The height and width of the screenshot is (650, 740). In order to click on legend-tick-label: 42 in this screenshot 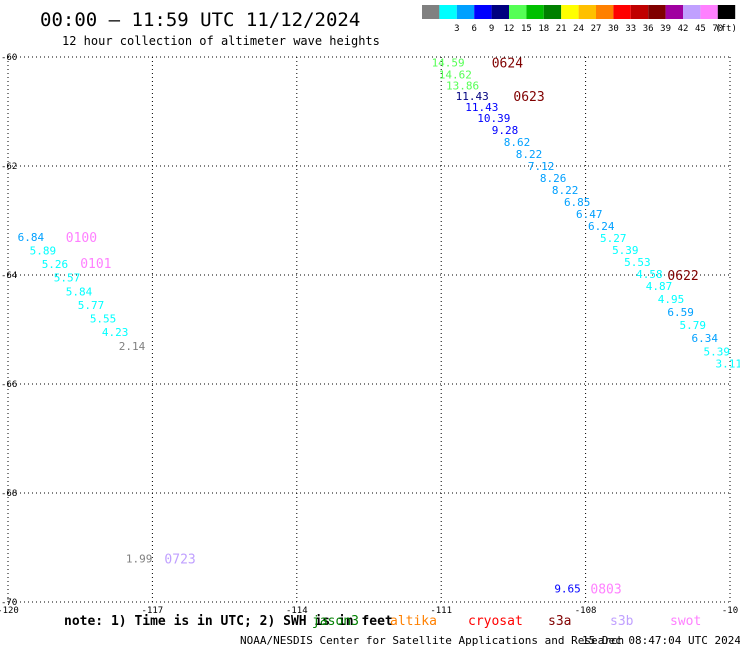, I will do `click(683, 29)`.